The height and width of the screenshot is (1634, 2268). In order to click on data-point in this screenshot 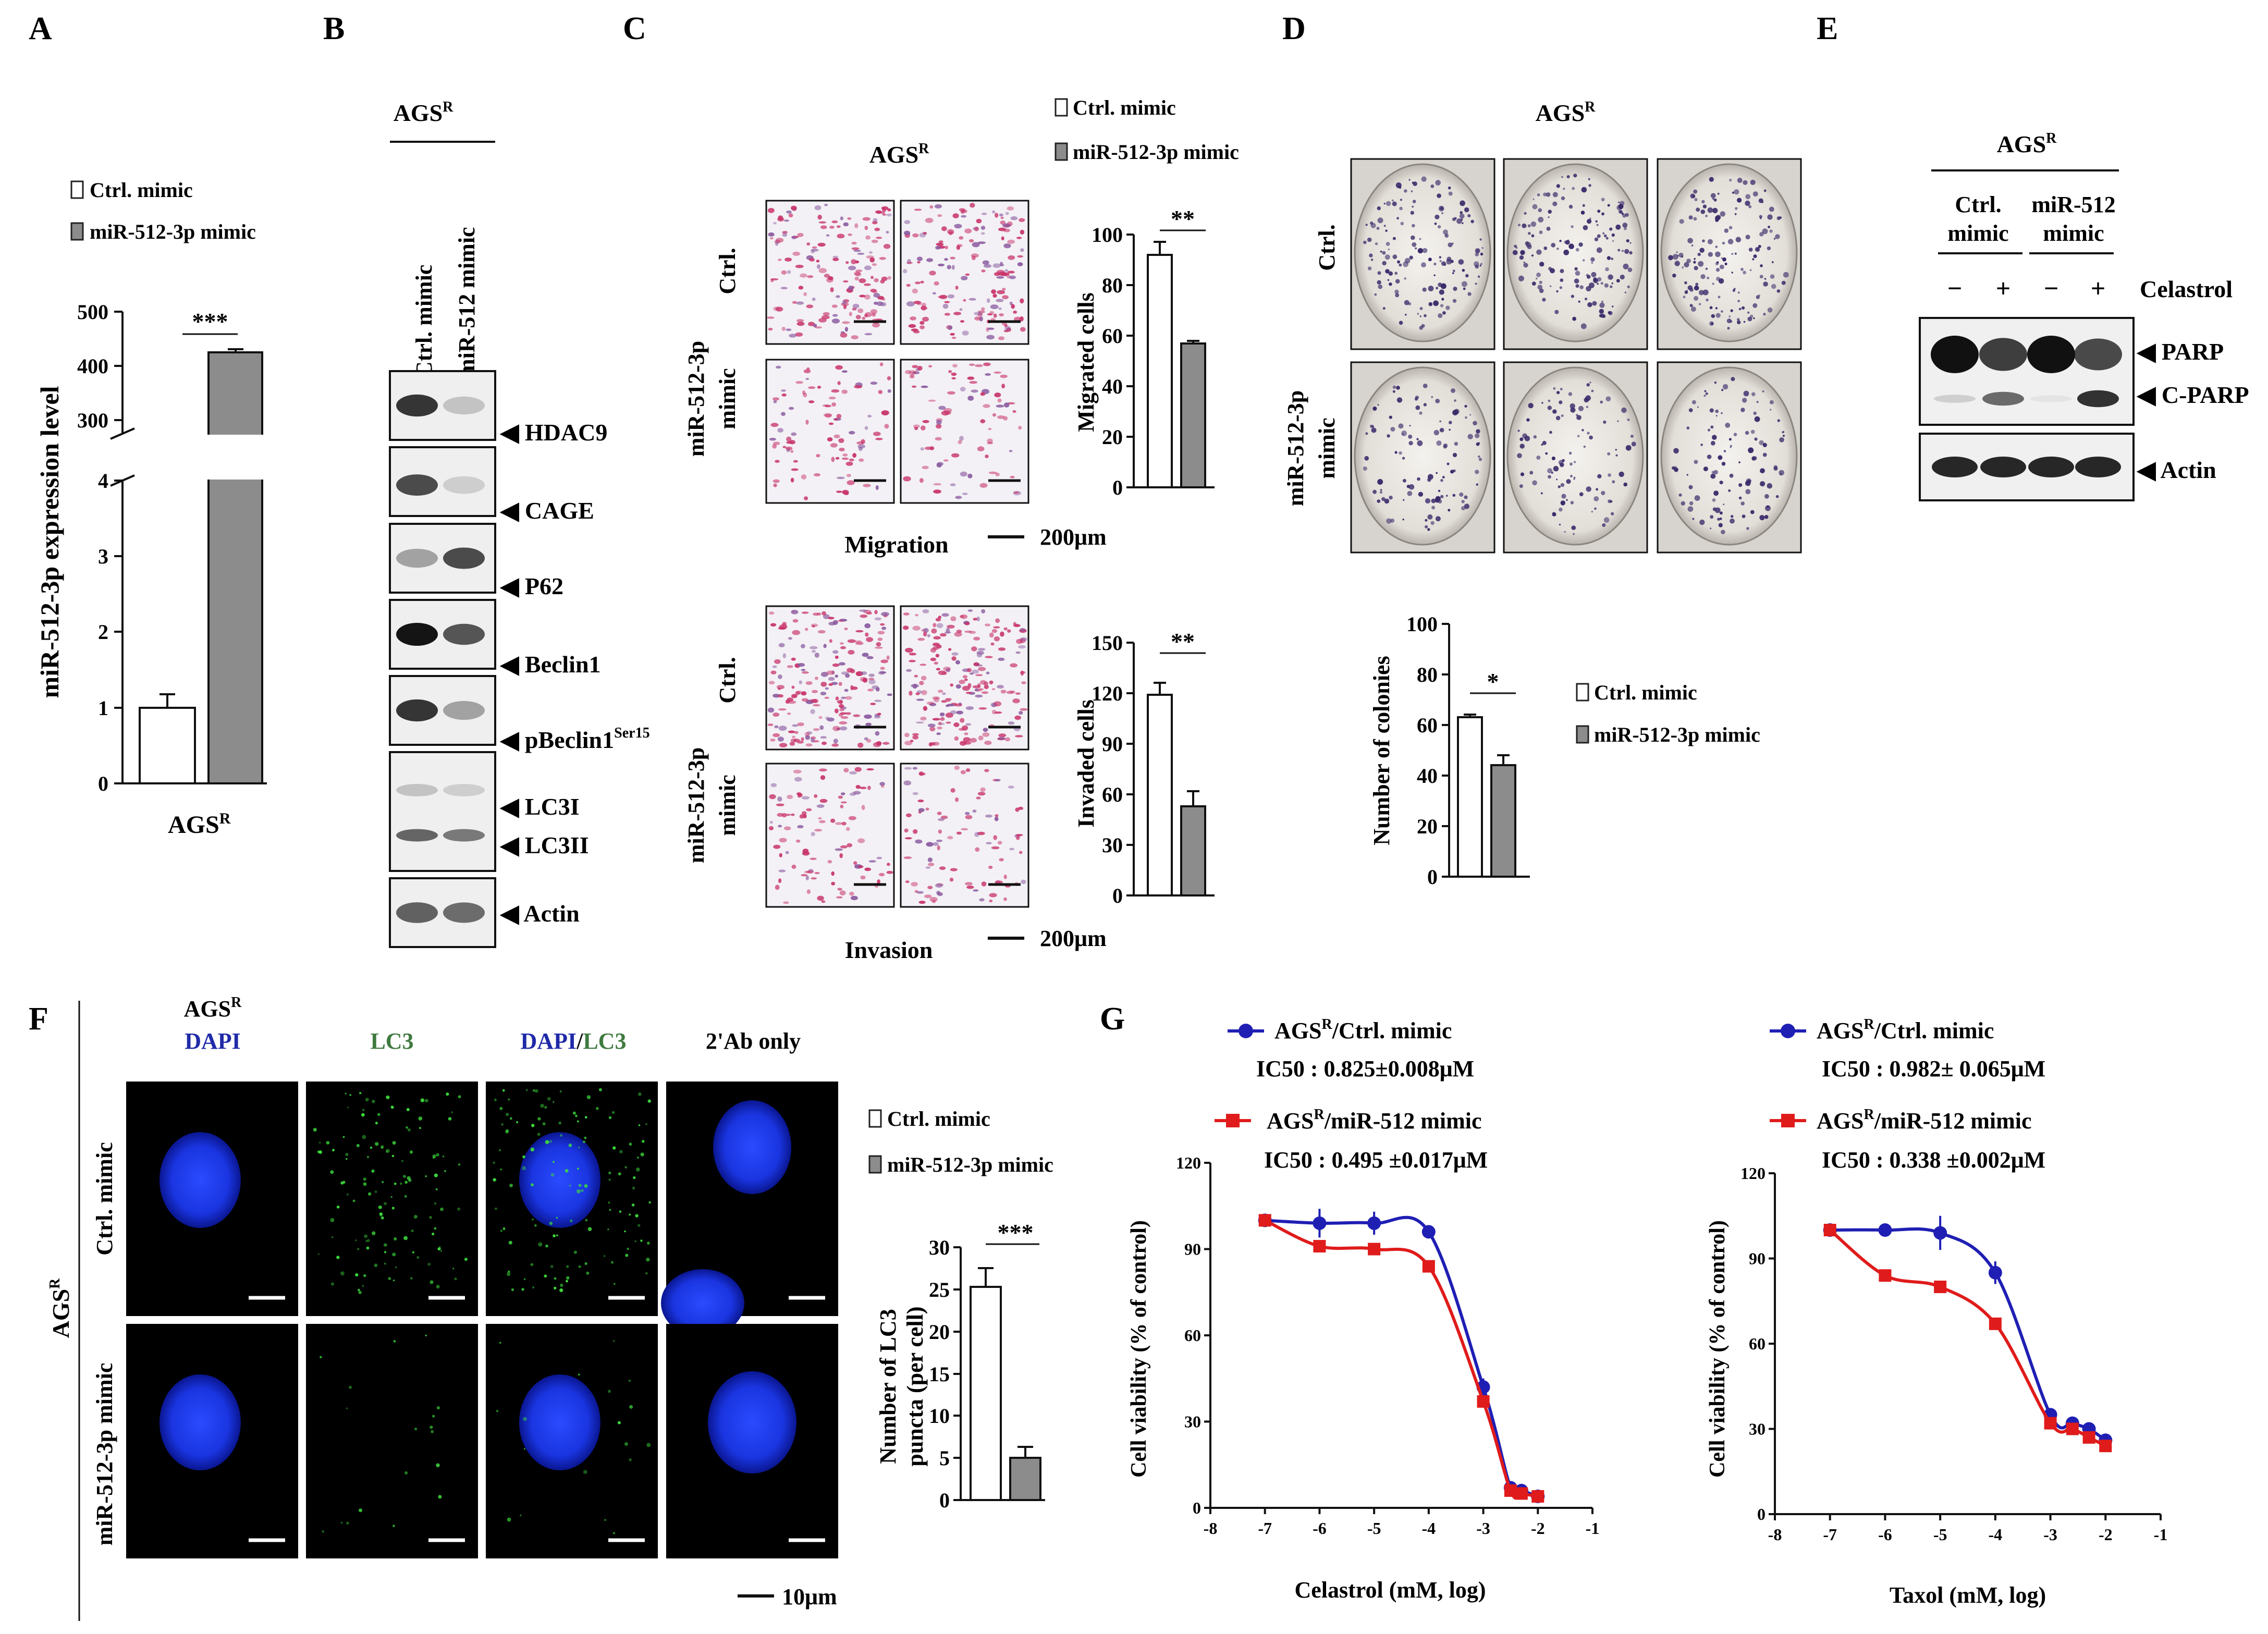, I will do `click(1428, 1232)`.